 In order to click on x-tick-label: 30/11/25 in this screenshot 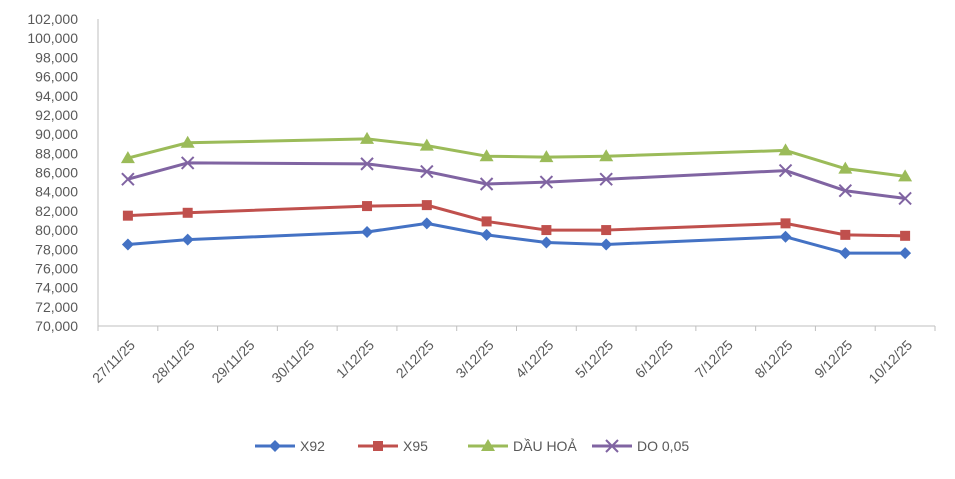, I will do `click(292, 361)`.